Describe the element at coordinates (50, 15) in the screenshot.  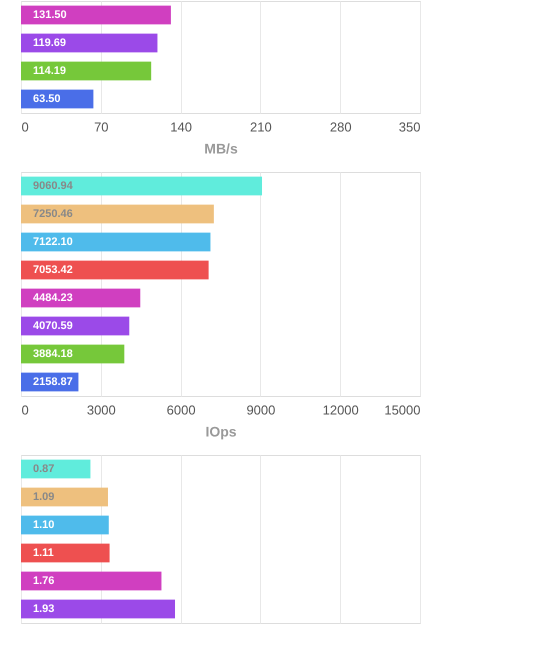
I see `data-label: 131.50` at that location.